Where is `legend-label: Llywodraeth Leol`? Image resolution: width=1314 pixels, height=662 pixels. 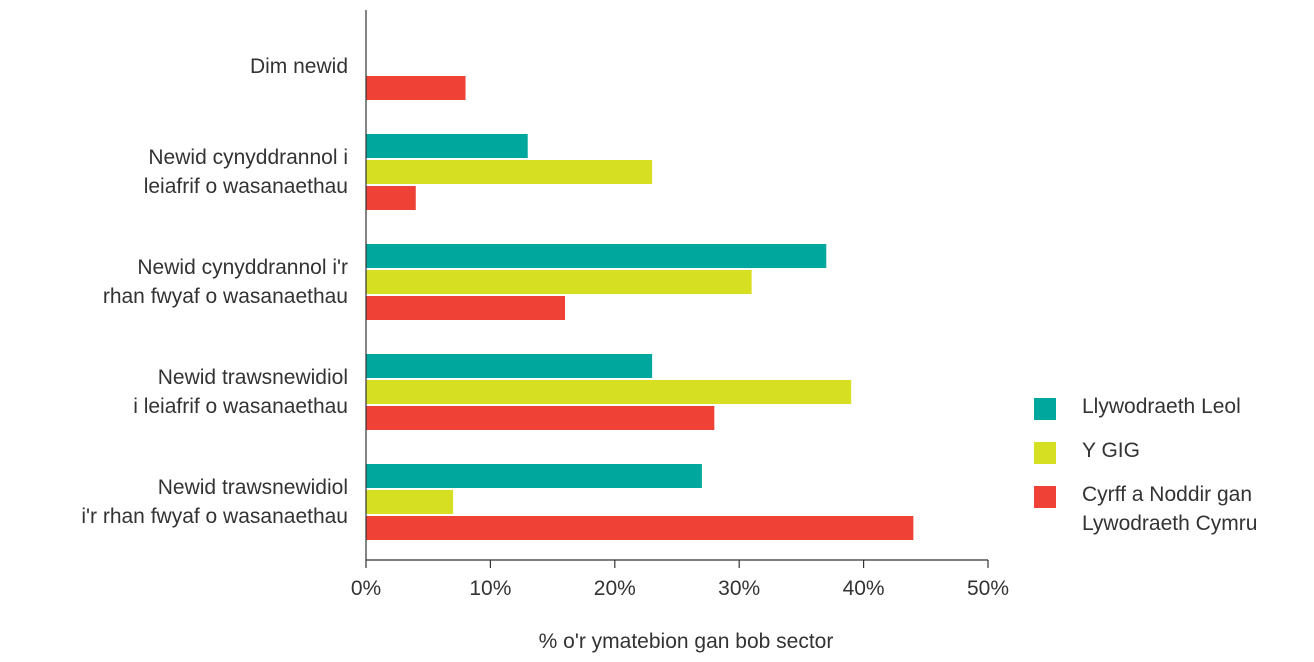
legend-label: Llywodraeth Leol is located at coordinates (1198, 406).